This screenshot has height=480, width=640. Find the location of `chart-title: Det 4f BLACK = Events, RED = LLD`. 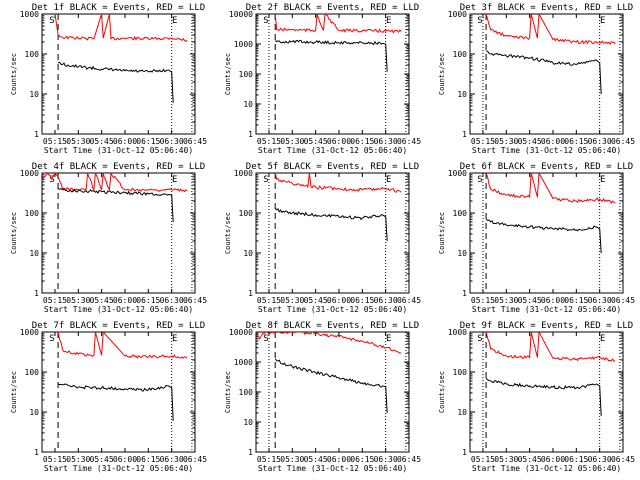

chart-title: Det 4f BLACK = Events, RED = LLD is located at coordinates (118, 167).